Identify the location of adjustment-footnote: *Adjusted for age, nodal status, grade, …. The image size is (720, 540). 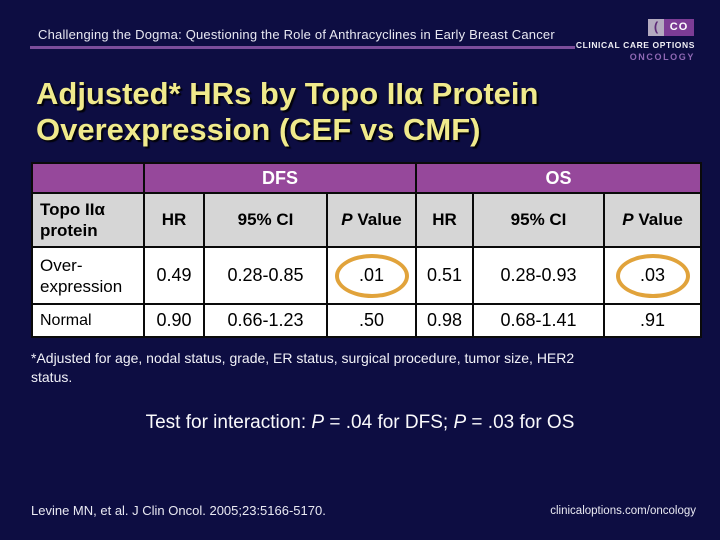
(302, 368).